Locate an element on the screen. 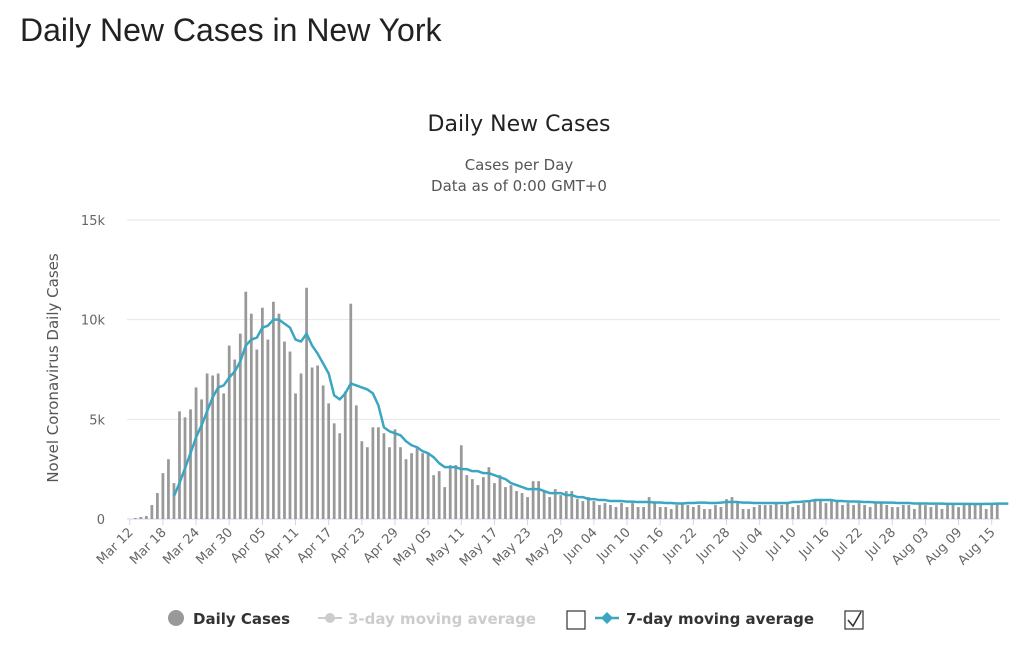 The width and height of the screenshot is (1024, 656). x-tick-label: Jun 04 is located at coordinates (580, 545).